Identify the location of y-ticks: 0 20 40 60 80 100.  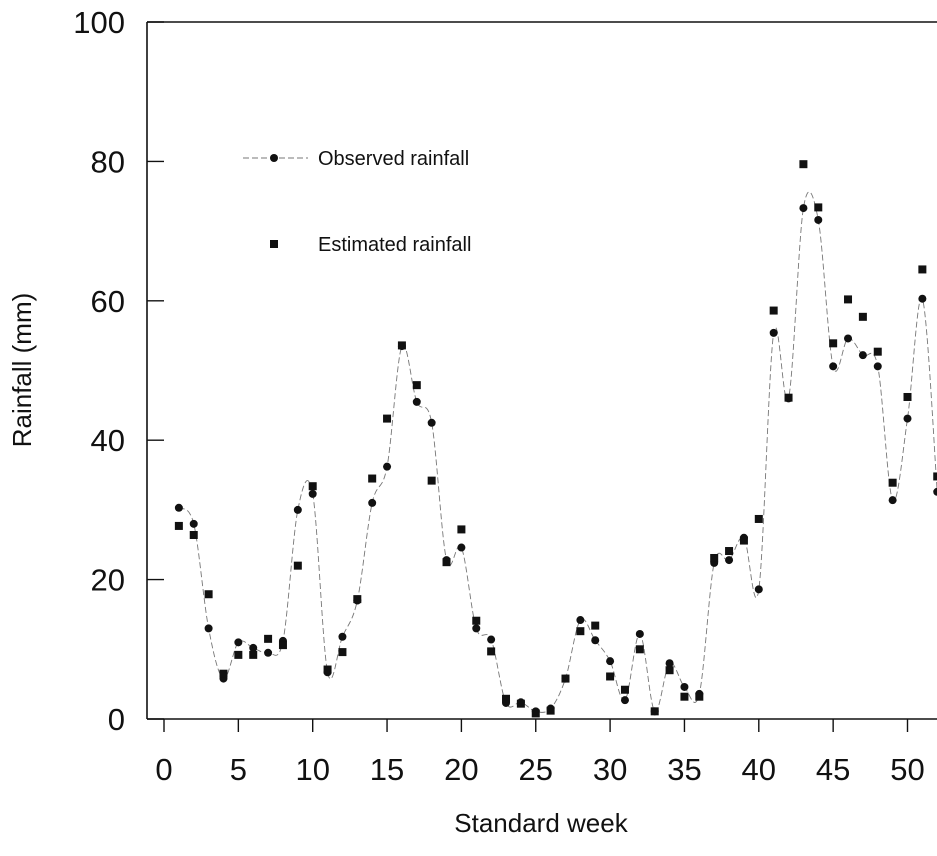
(118, 371).